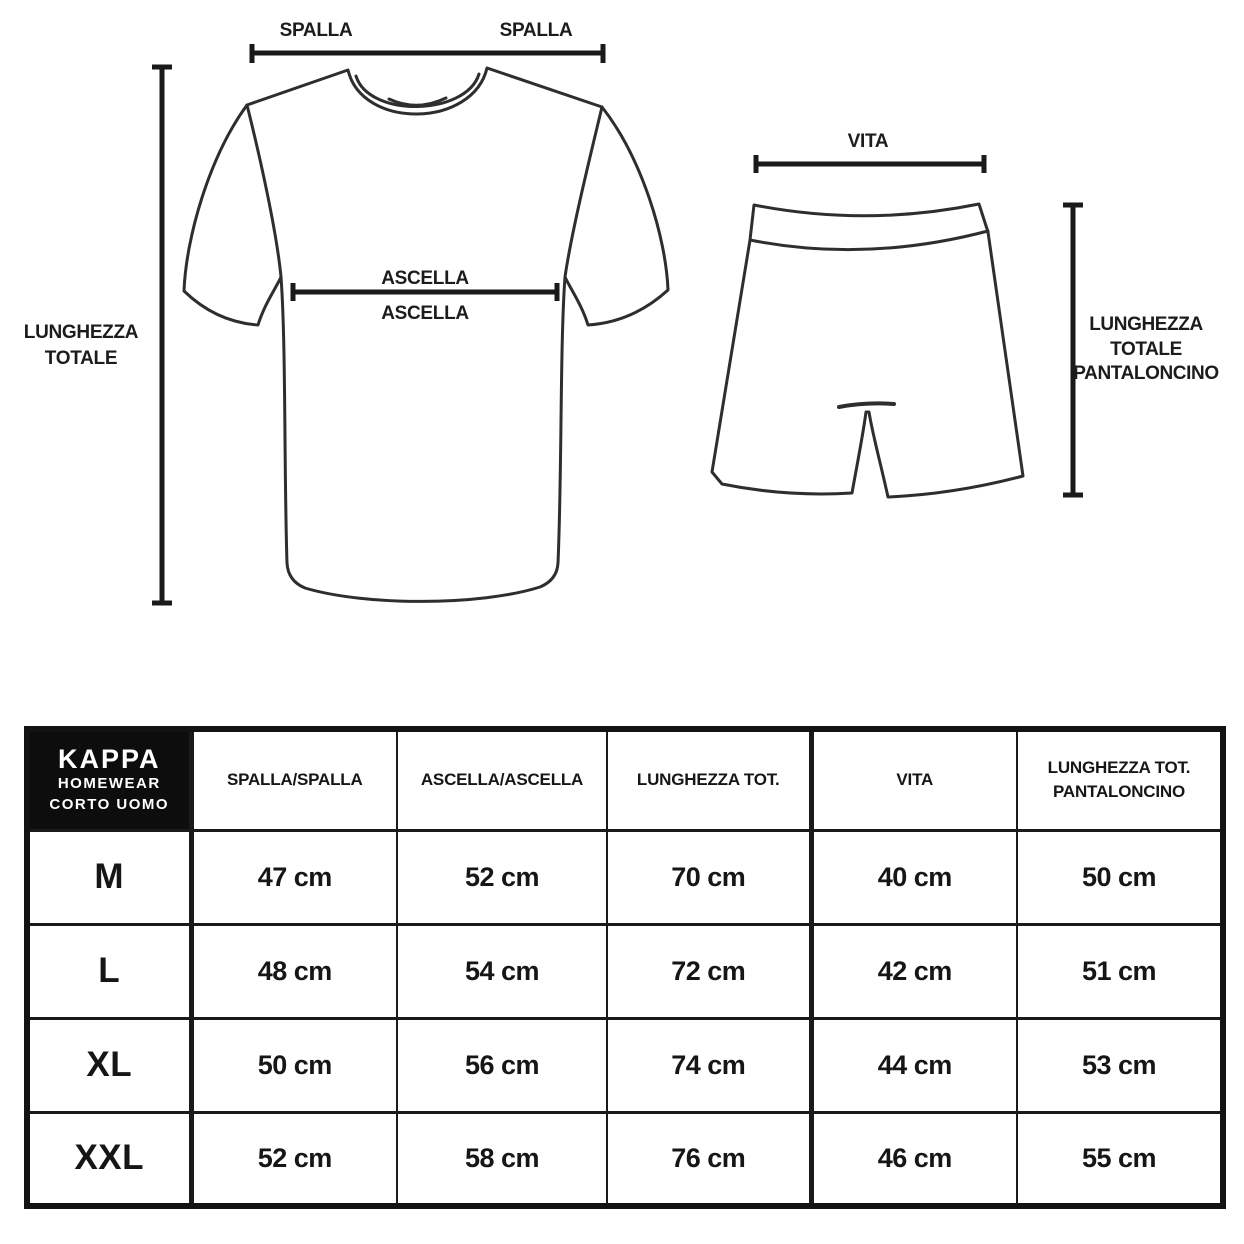  What do you see at coordinates (914, 877) in the screenshot?
I see `value-cell: 40 cm` at bounding box center [914, 877].